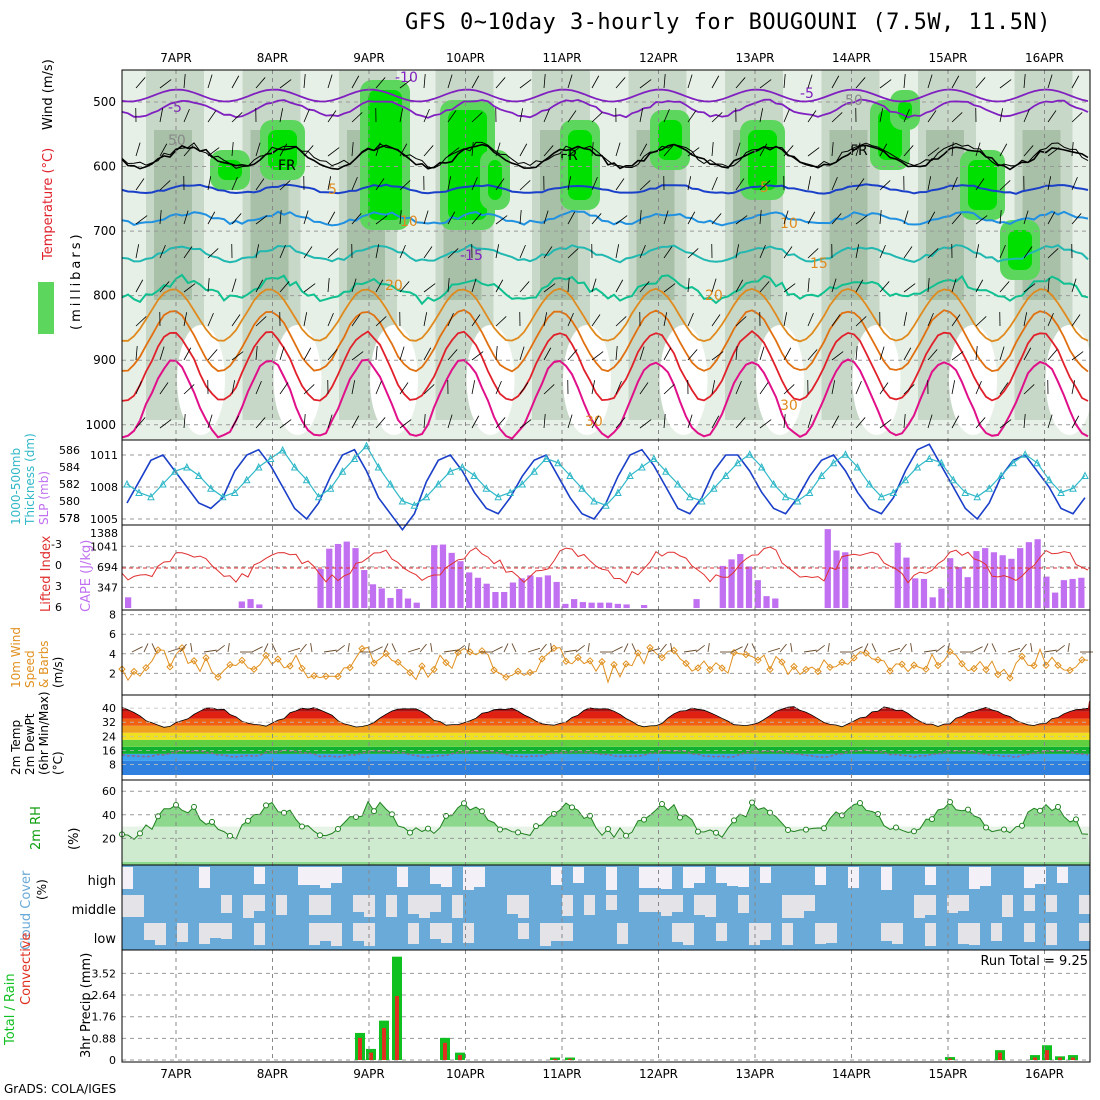  I want to click on contour-label: 50, so click(854, 101).